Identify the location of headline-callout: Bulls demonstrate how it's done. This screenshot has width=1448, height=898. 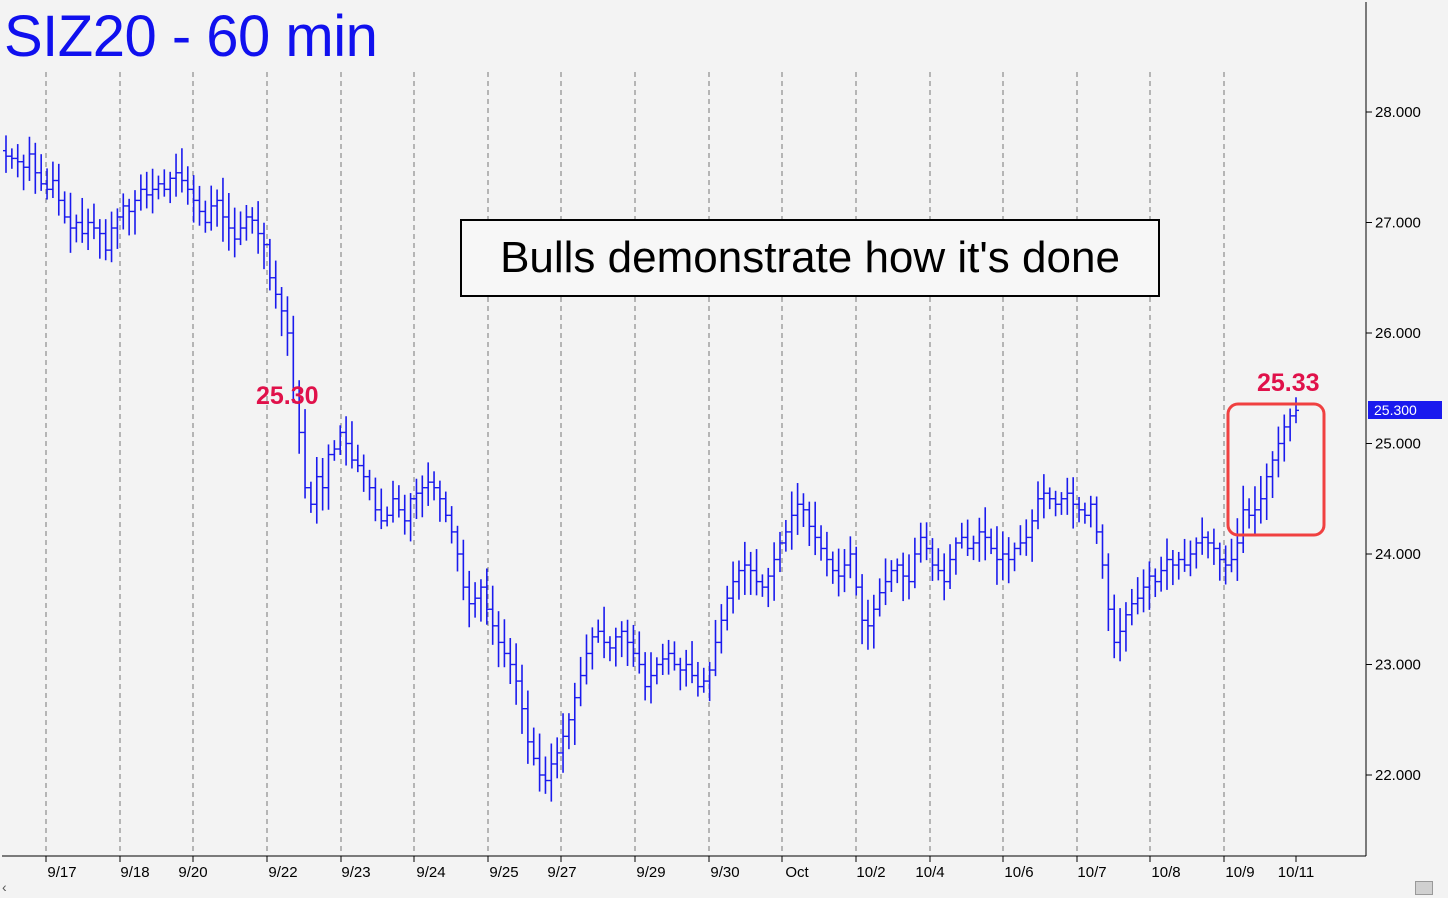
(810, 258).